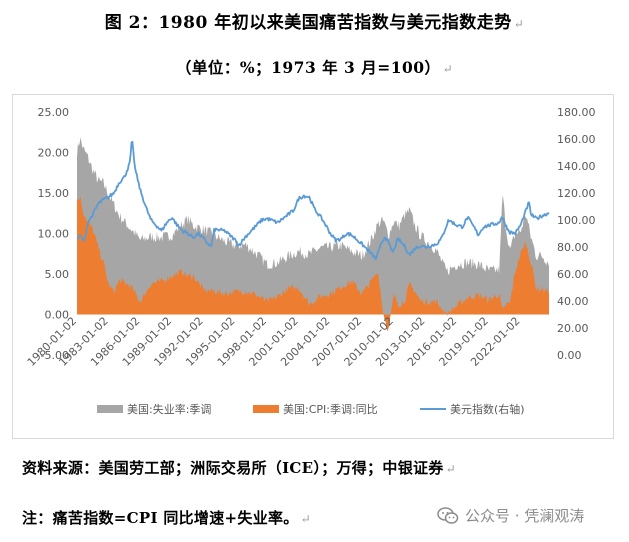 The height and width of the screenshot is (542, 629). What do you see at coordinates (308, 67) in the screenshot?
I see `chart-subtitle-text: （单位：%；1973 年 3 月=100）` at bounding box center [308, 67].